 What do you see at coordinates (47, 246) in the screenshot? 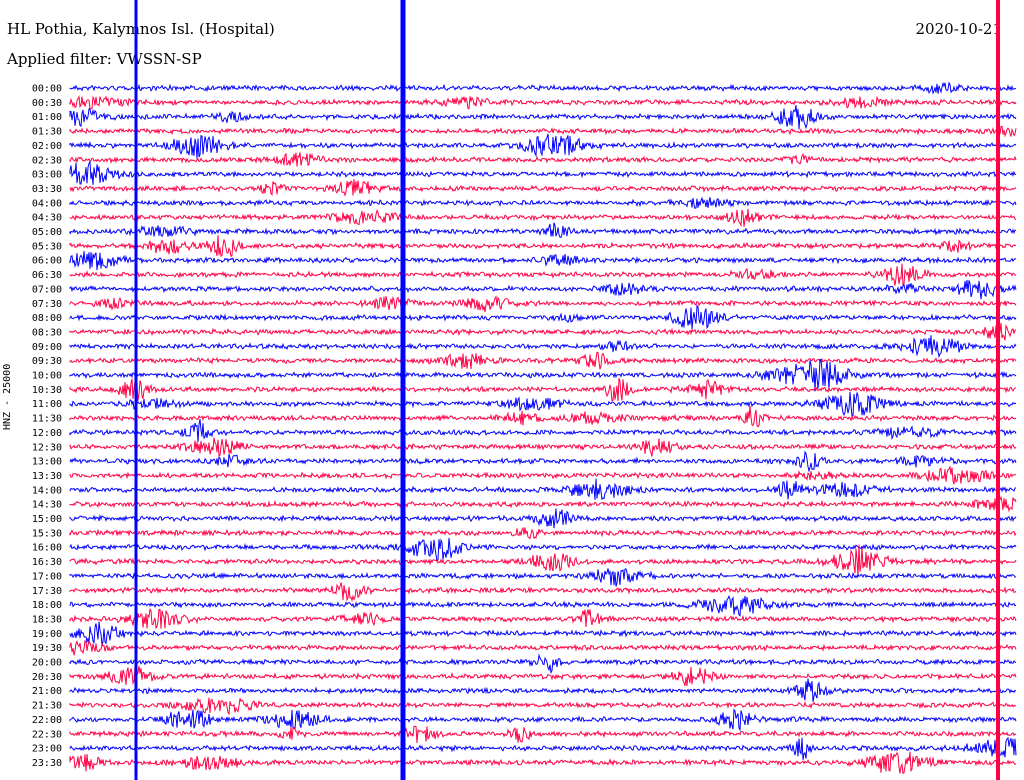
I see `row-time-label: 05:30` at bounding box center [47, 246].